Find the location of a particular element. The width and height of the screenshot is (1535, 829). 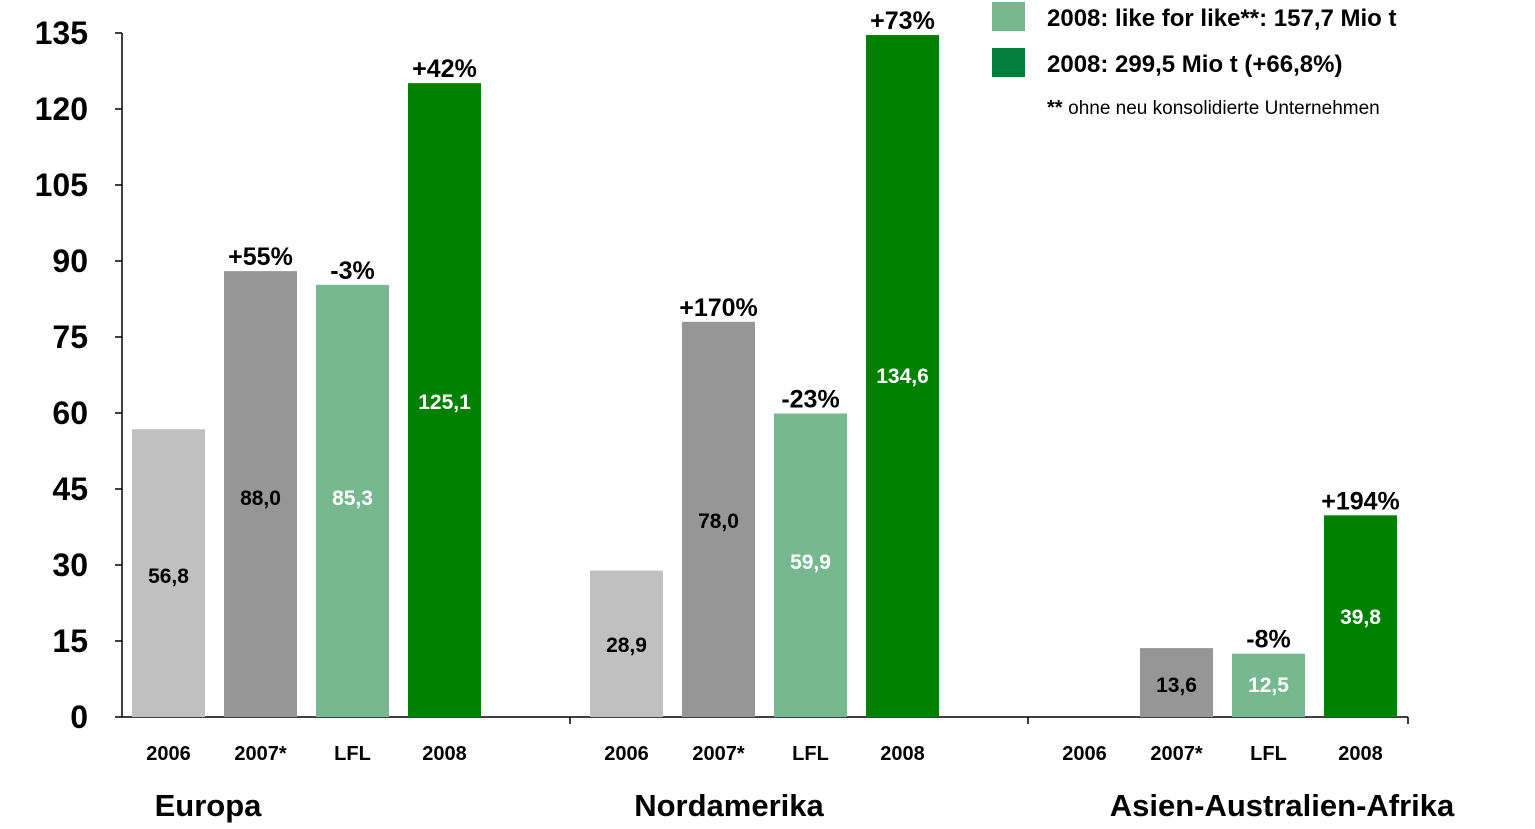

y-tick-label: 105 is located at coordinates (61, 185).